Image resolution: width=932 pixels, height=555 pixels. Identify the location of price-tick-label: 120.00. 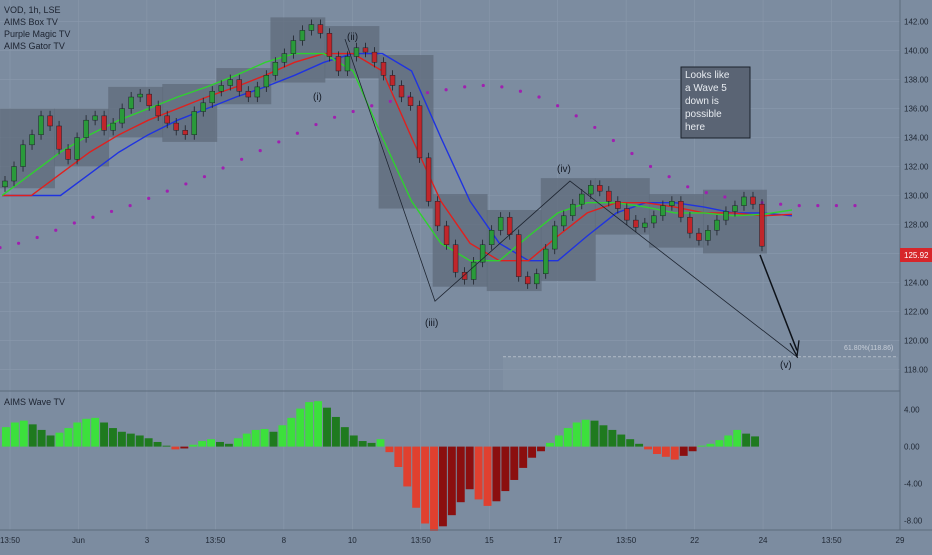
(916, 340).